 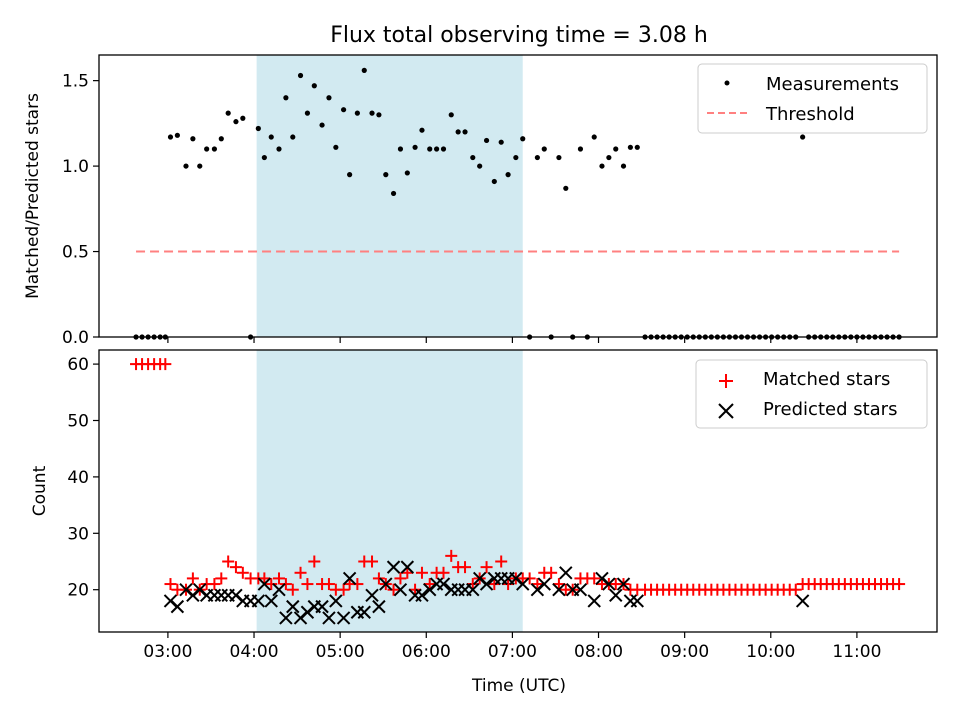 What do you see at coordinates (811, 394) in the screenshot?
I see `bottom-legend: Matched stars Predicted stars` at bounding box center [811, 394].